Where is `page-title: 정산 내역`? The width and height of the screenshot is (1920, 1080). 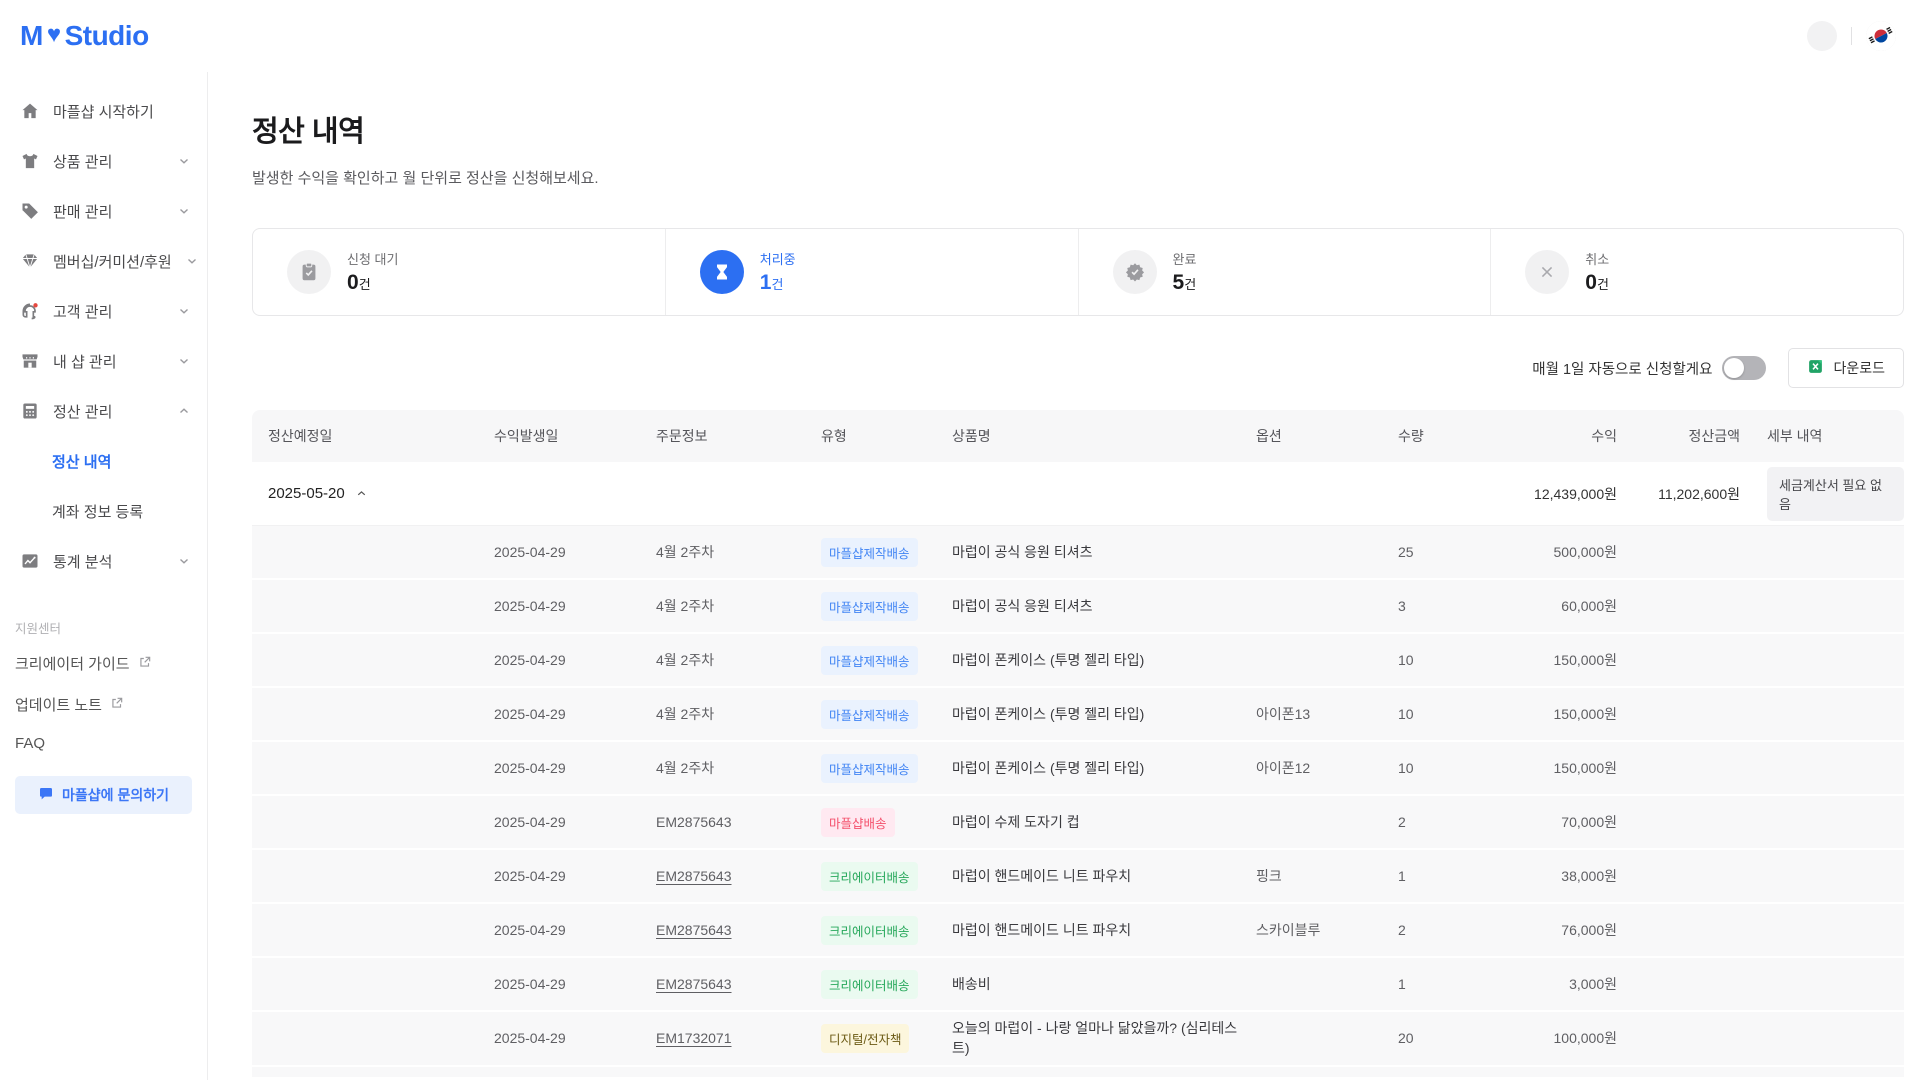
page-title: 정산 내역 is located at coordinates (308, 132).